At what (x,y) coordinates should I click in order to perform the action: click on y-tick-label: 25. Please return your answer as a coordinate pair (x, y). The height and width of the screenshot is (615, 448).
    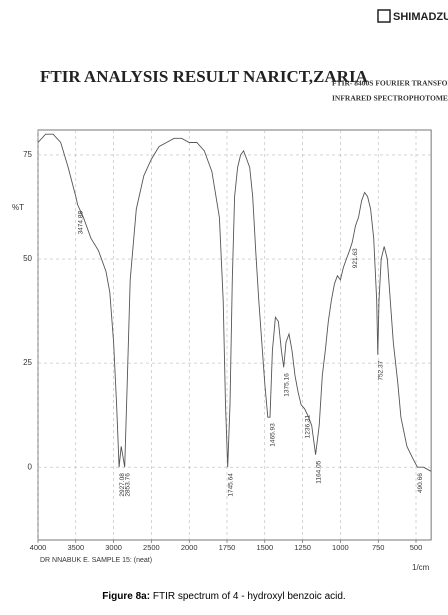
    Looking at the image, I should click on (27, 362).